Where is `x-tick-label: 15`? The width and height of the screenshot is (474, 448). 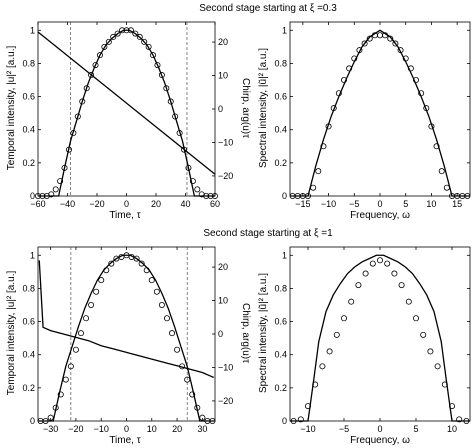 x-tick-label: 15 is located at coordinates (457, 204).